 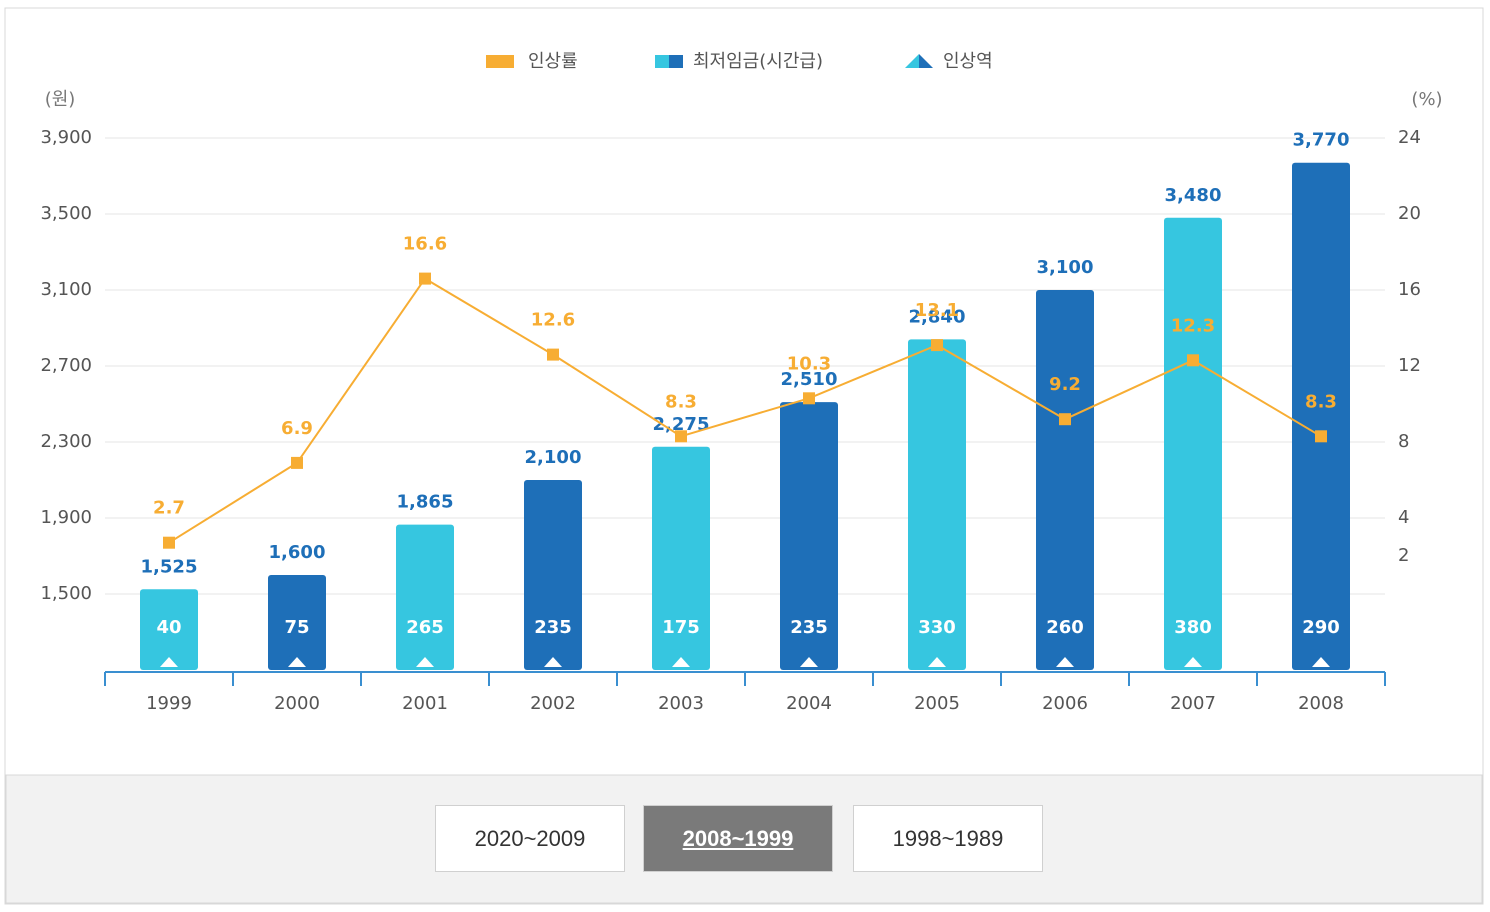 I want to click on y-tick-label: 1,900, so click(x=66, y=517).